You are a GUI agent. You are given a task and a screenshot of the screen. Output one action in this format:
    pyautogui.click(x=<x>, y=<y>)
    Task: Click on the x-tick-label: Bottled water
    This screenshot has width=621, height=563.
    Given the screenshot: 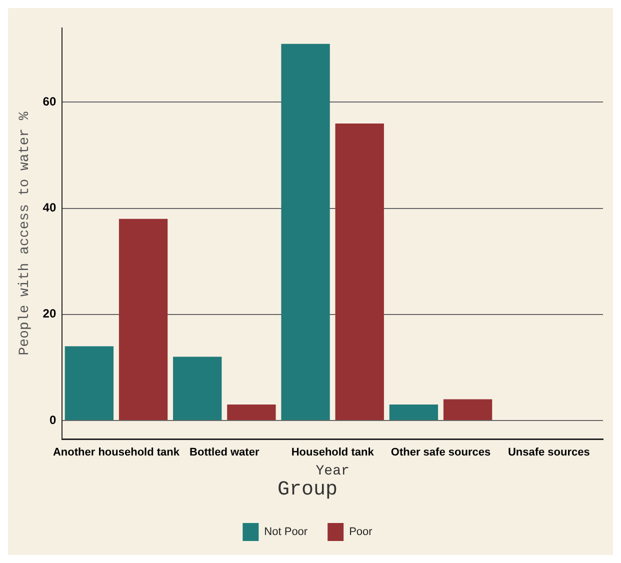 What is the action you would take?
    pyautogui.click(x=225, y=452)
    